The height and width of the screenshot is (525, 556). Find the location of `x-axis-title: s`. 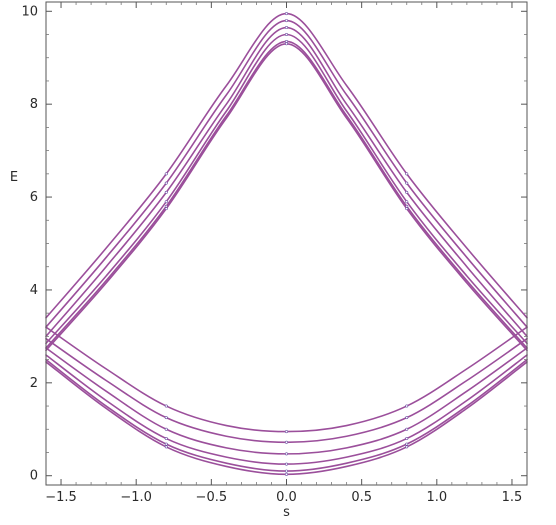

x-axis-title: s is located at coordinates (286, 512).